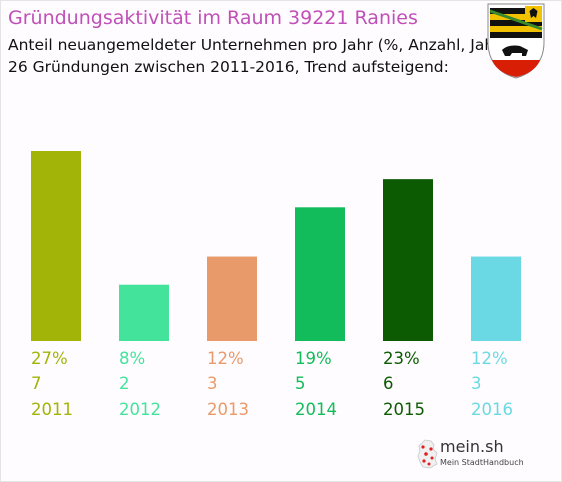  What do you see at coordinates (132, 358) in the screenshot?
I see `percent-label-2012: 8%` at bounding box center [132, 358].